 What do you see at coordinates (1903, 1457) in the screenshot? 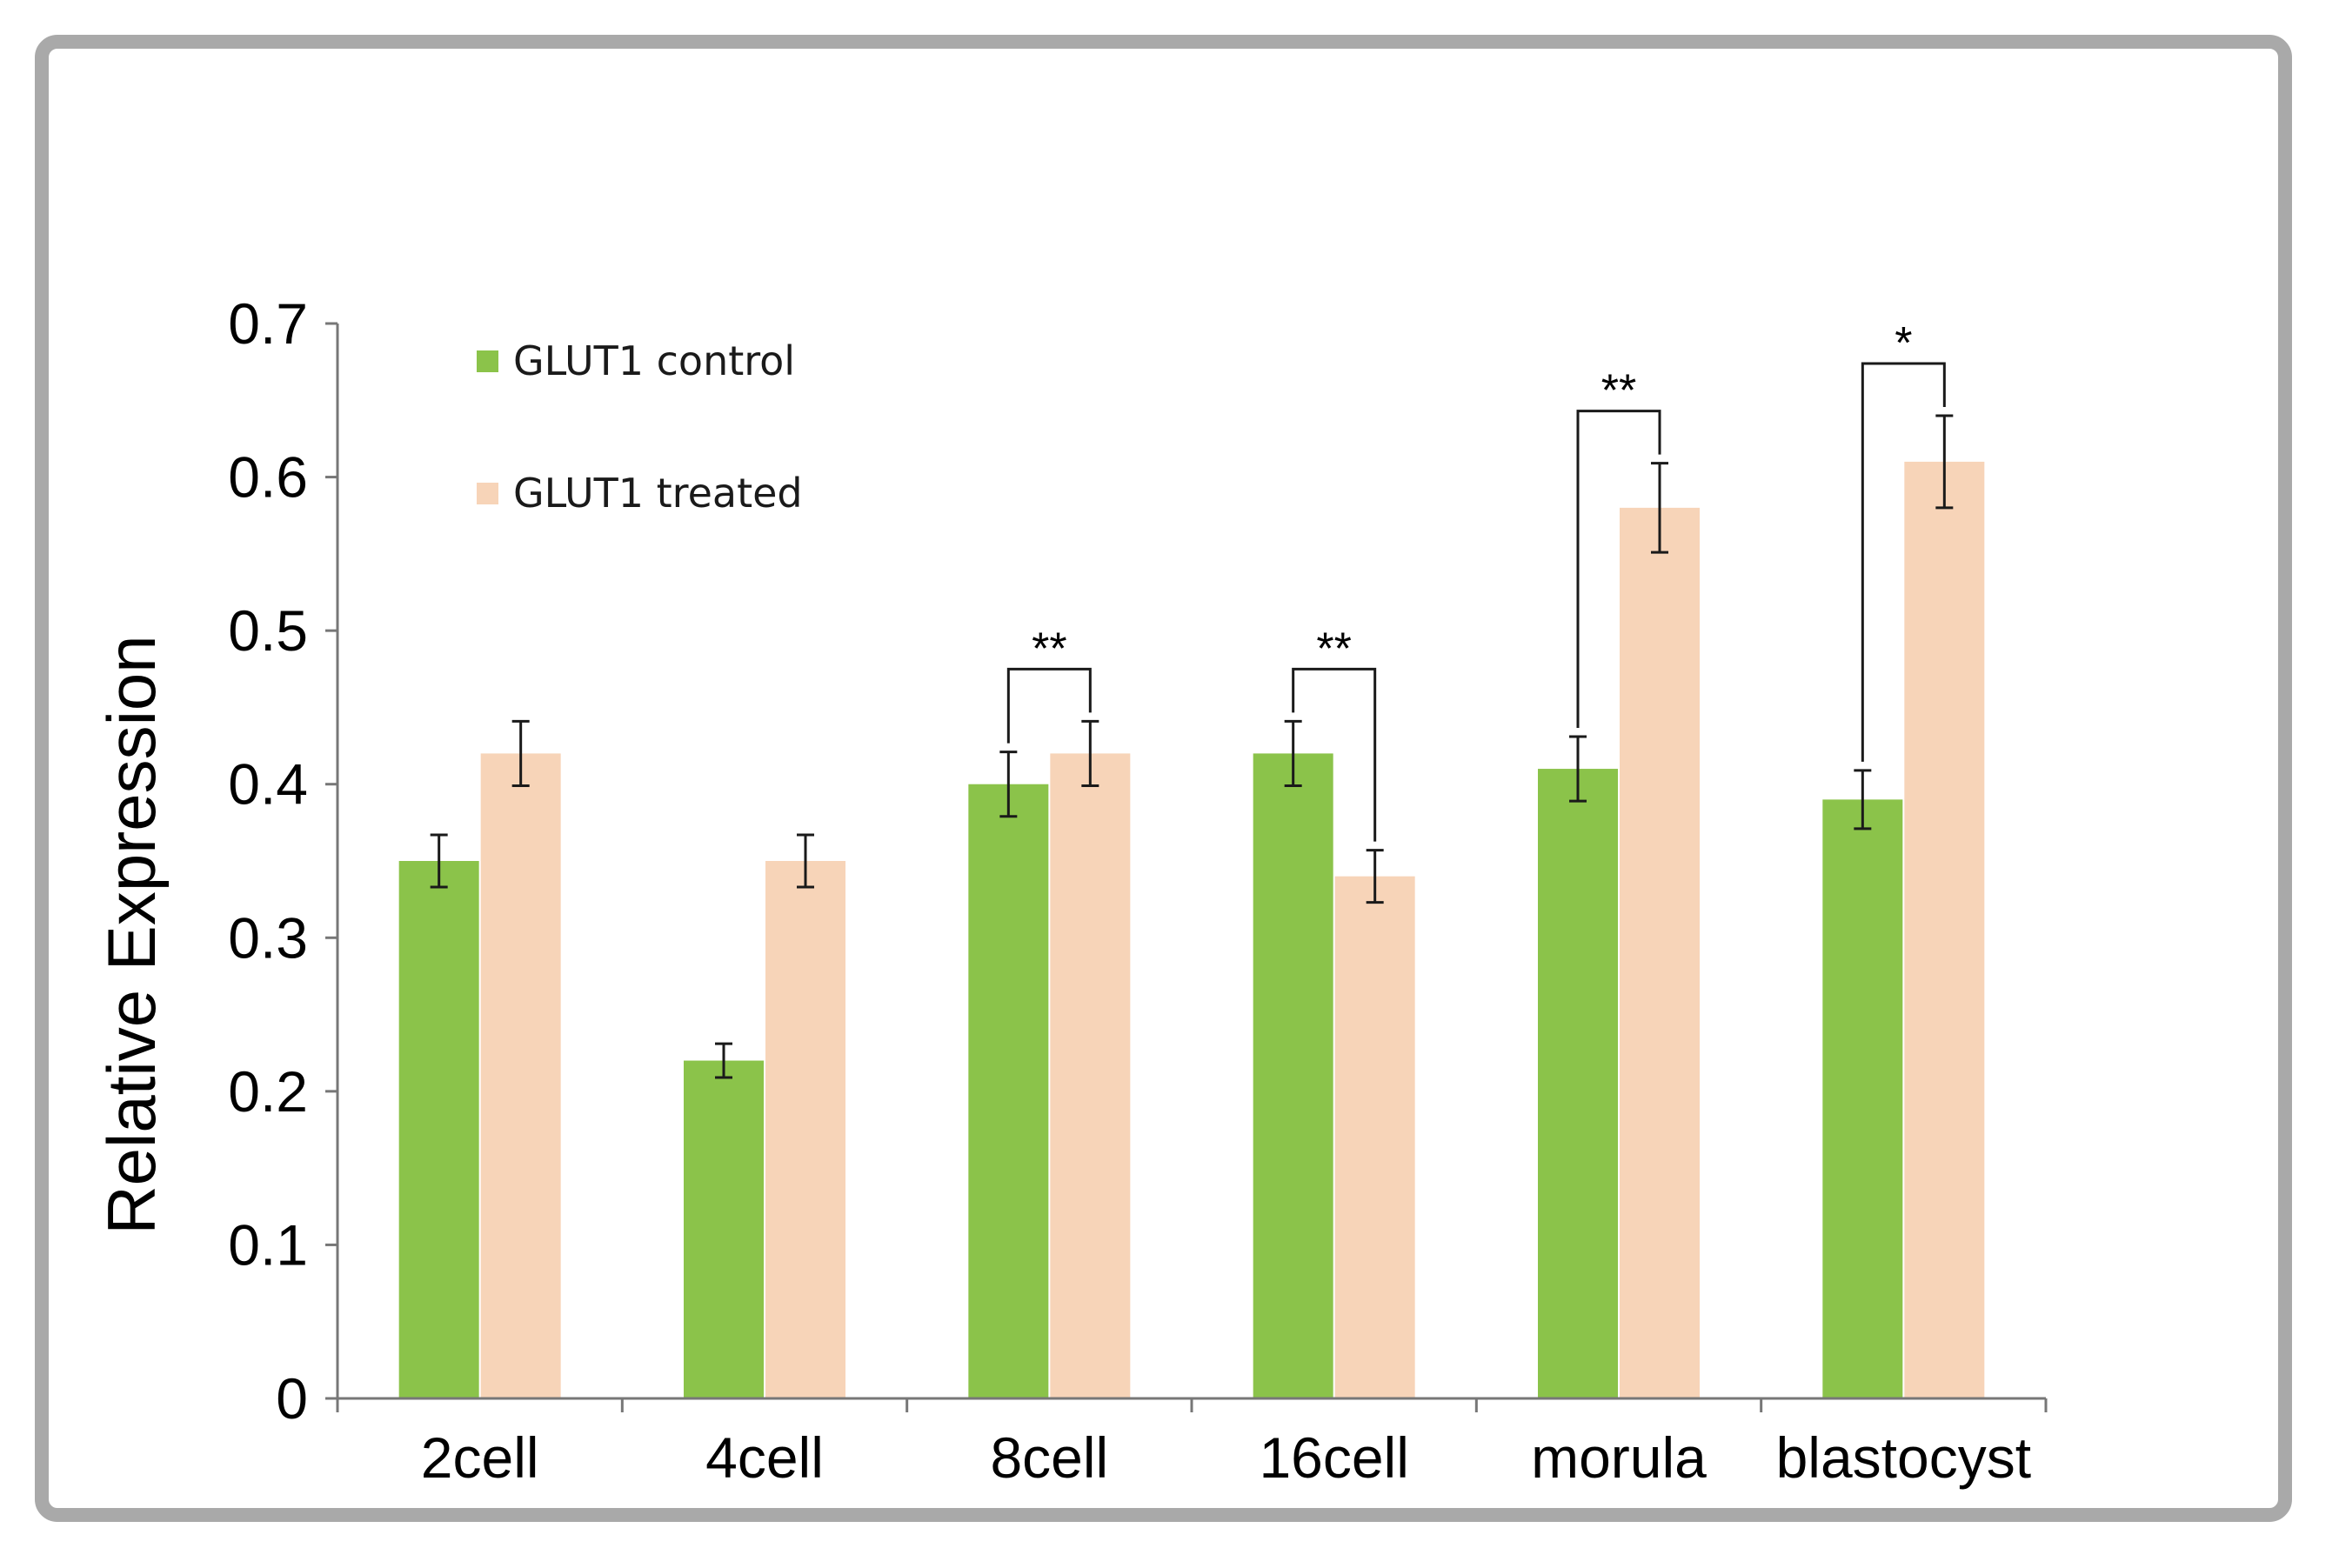
I see `x-category-label: blastocyst` at bounding box center [1903, 1457].